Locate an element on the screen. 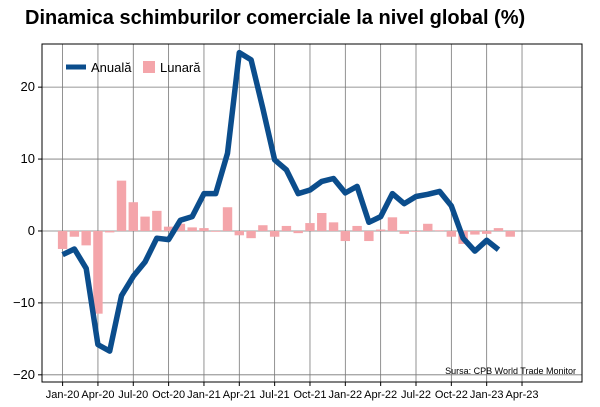  x-tick-label: Jan-23 is located at coordinates (487, 395).